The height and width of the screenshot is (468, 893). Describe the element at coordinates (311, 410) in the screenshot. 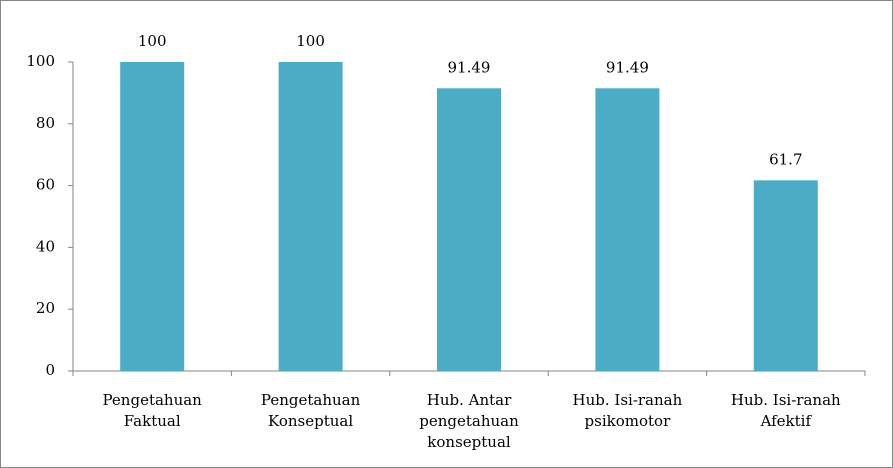

I see `x-tick-label: Pengetahuan Konseptual` at that location.